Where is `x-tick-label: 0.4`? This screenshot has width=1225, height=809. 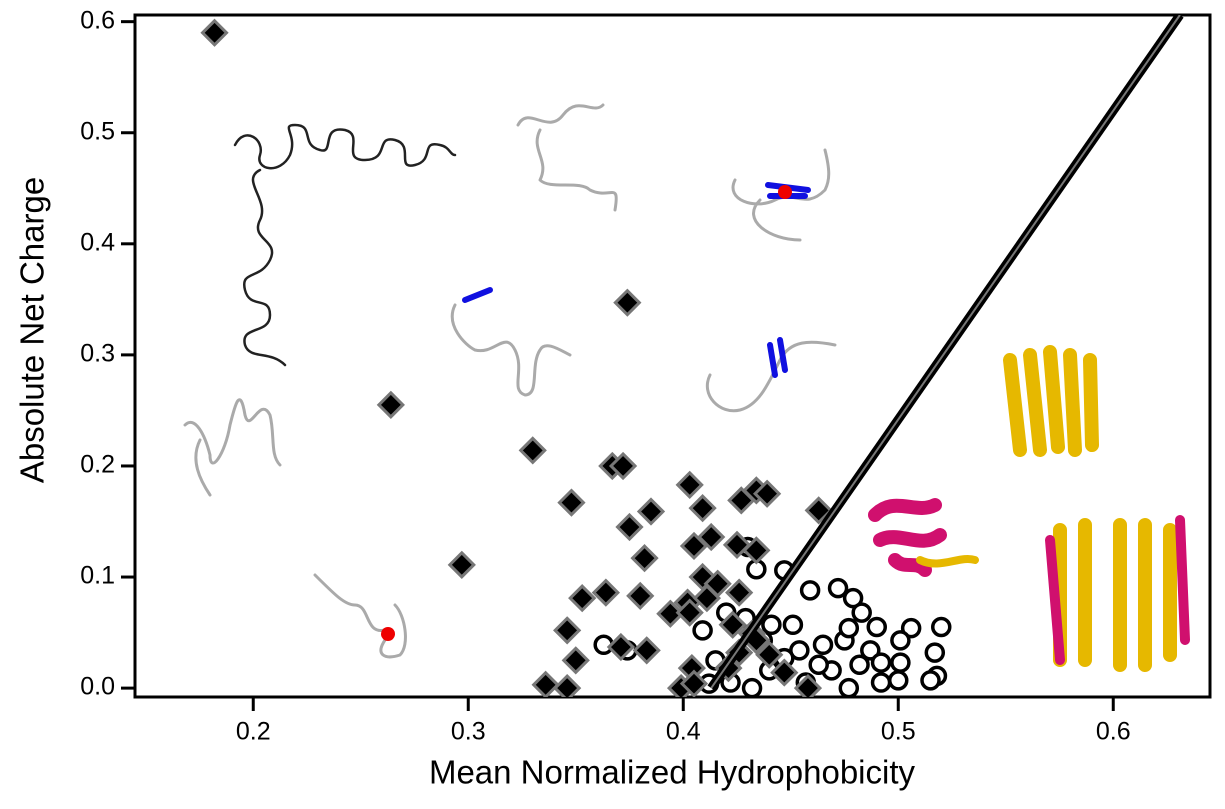
x-tick-label: 0.4 is located at coordinates (683, 732).